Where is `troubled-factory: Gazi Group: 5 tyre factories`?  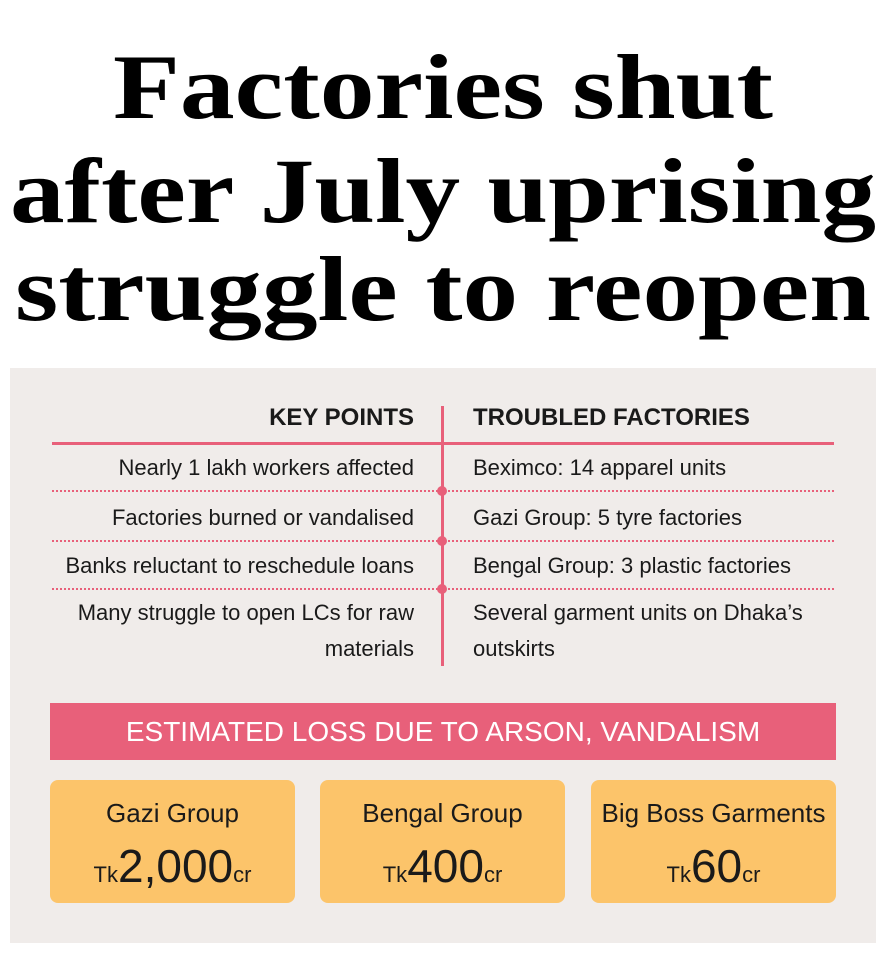 troubled-factory: Gazi Group: 5 tyre factories is located at coordinates (607, 517).